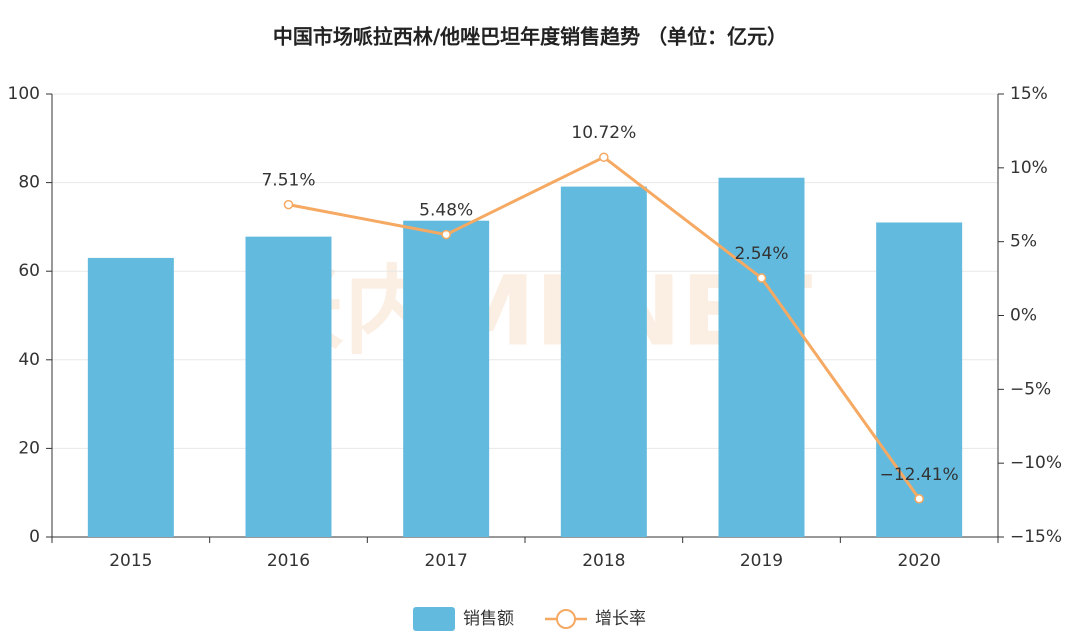  Describe the element at coordinates (446, 561) in the screenshot. I see `x-tick-label: 2017` at that location.